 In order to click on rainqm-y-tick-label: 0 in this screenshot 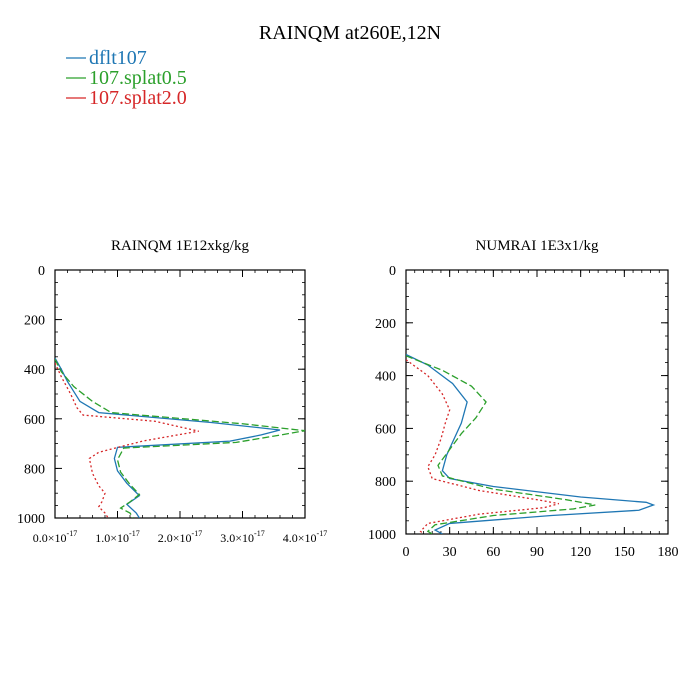, I will do `click(41, 271)`.